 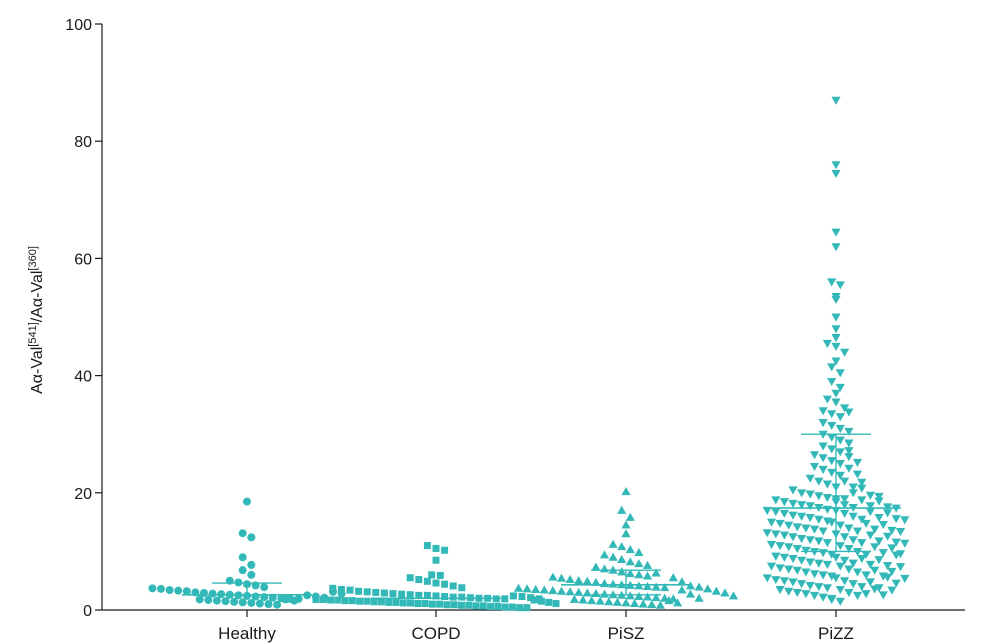 What do you see at coordinates (83, 377) in the screenshot?
I see `y-tick-label: 40` at bounding box center [83, 377].